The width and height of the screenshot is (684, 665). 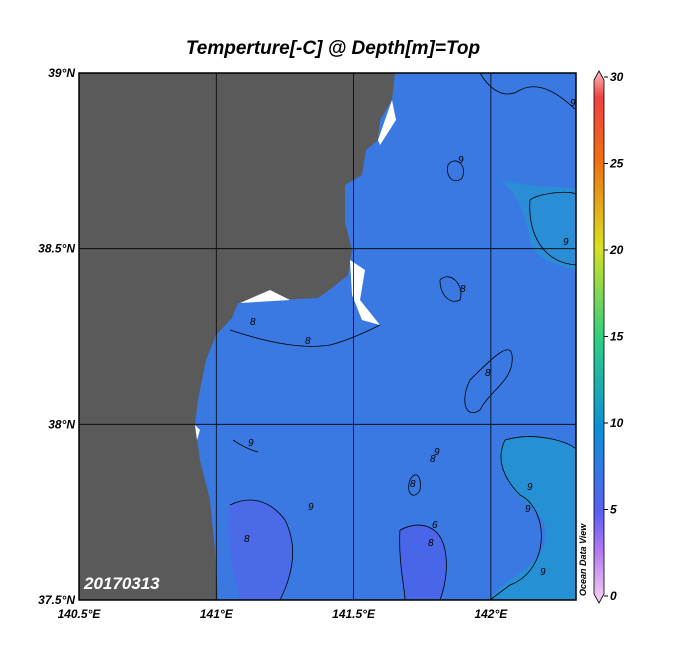 I want to click on contour-label: 6, so click(x=435, y=525).